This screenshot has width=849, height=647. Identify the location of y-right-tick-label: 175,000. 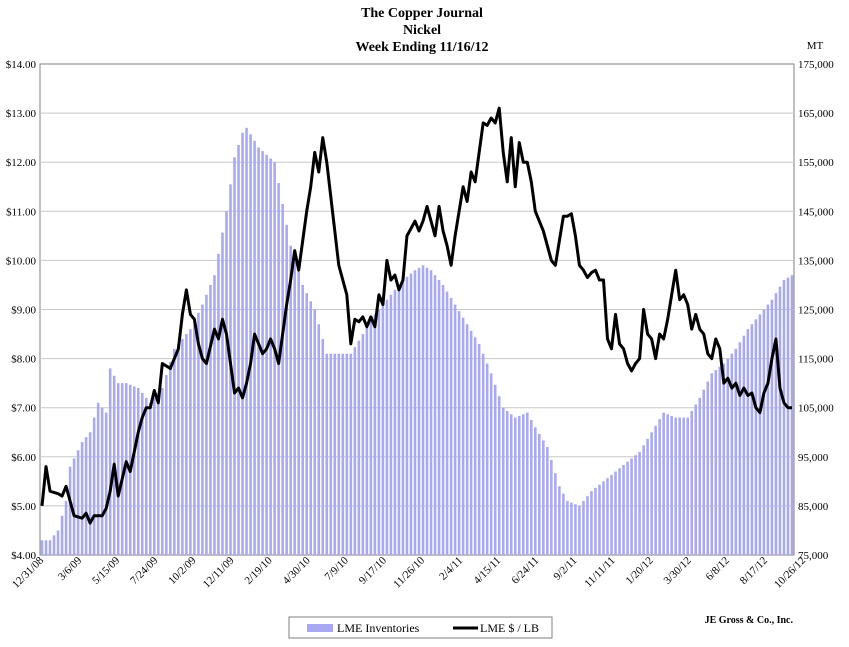
(816, 65).